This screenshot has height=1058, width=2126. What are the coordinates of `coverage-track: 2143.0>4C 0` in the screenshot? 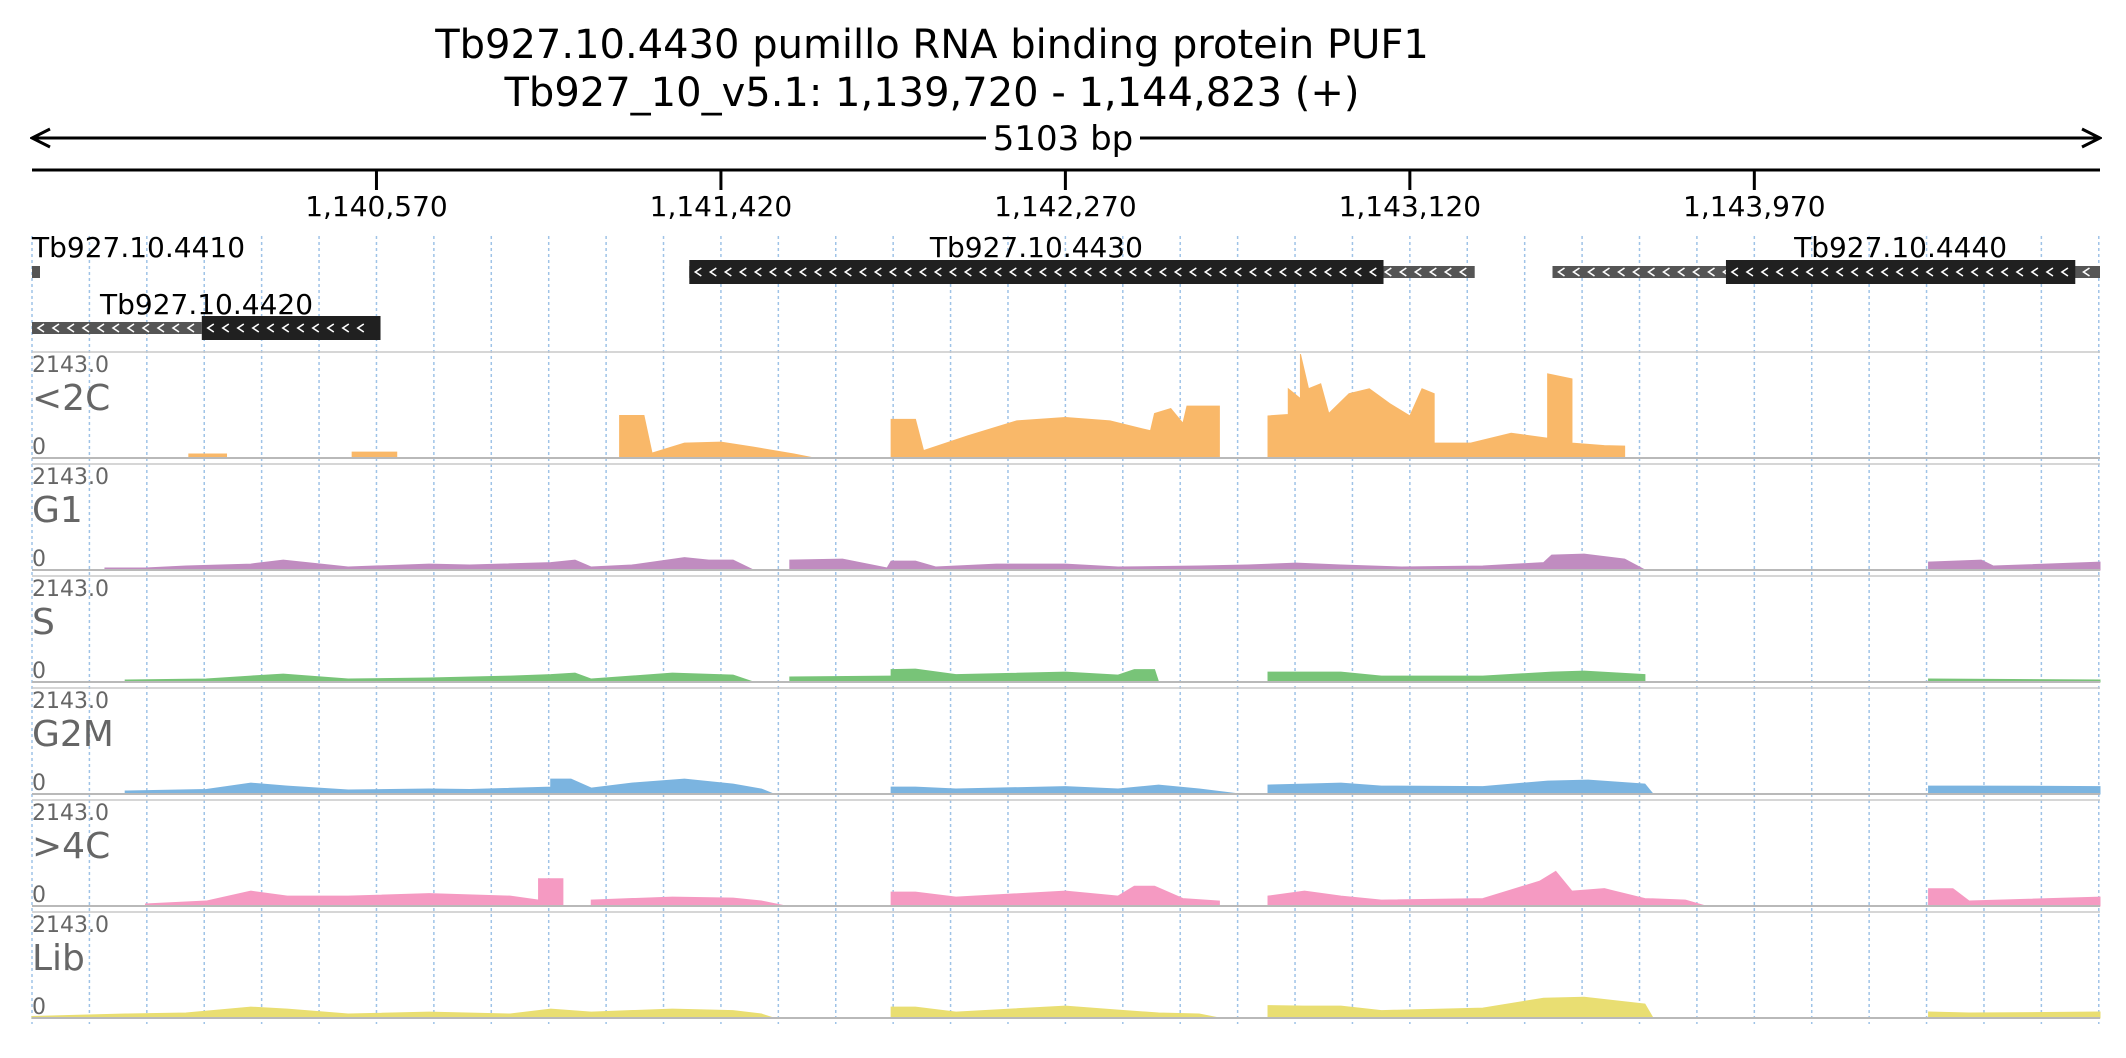 It's located at (1066, 853).